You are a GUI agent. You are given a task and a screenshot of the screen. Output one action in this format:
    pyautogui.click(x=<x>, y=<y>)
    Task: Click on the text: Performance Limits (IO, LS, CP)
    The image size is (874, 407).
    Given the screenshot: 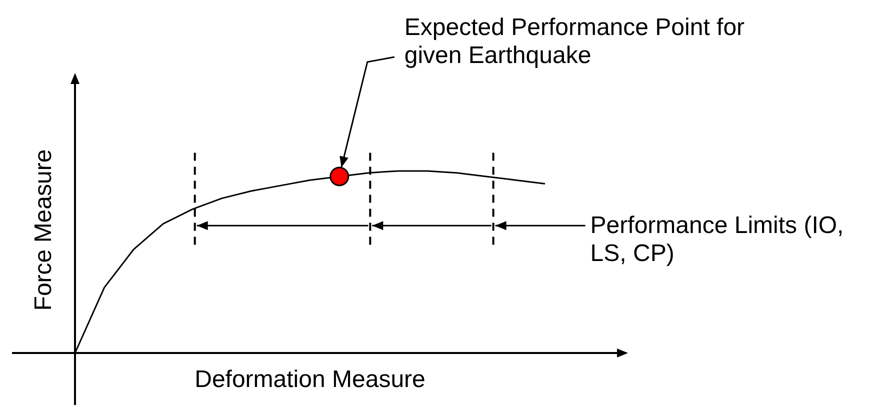 What is the action you would take?
    pyautogui.click(x=717, y=240)
    